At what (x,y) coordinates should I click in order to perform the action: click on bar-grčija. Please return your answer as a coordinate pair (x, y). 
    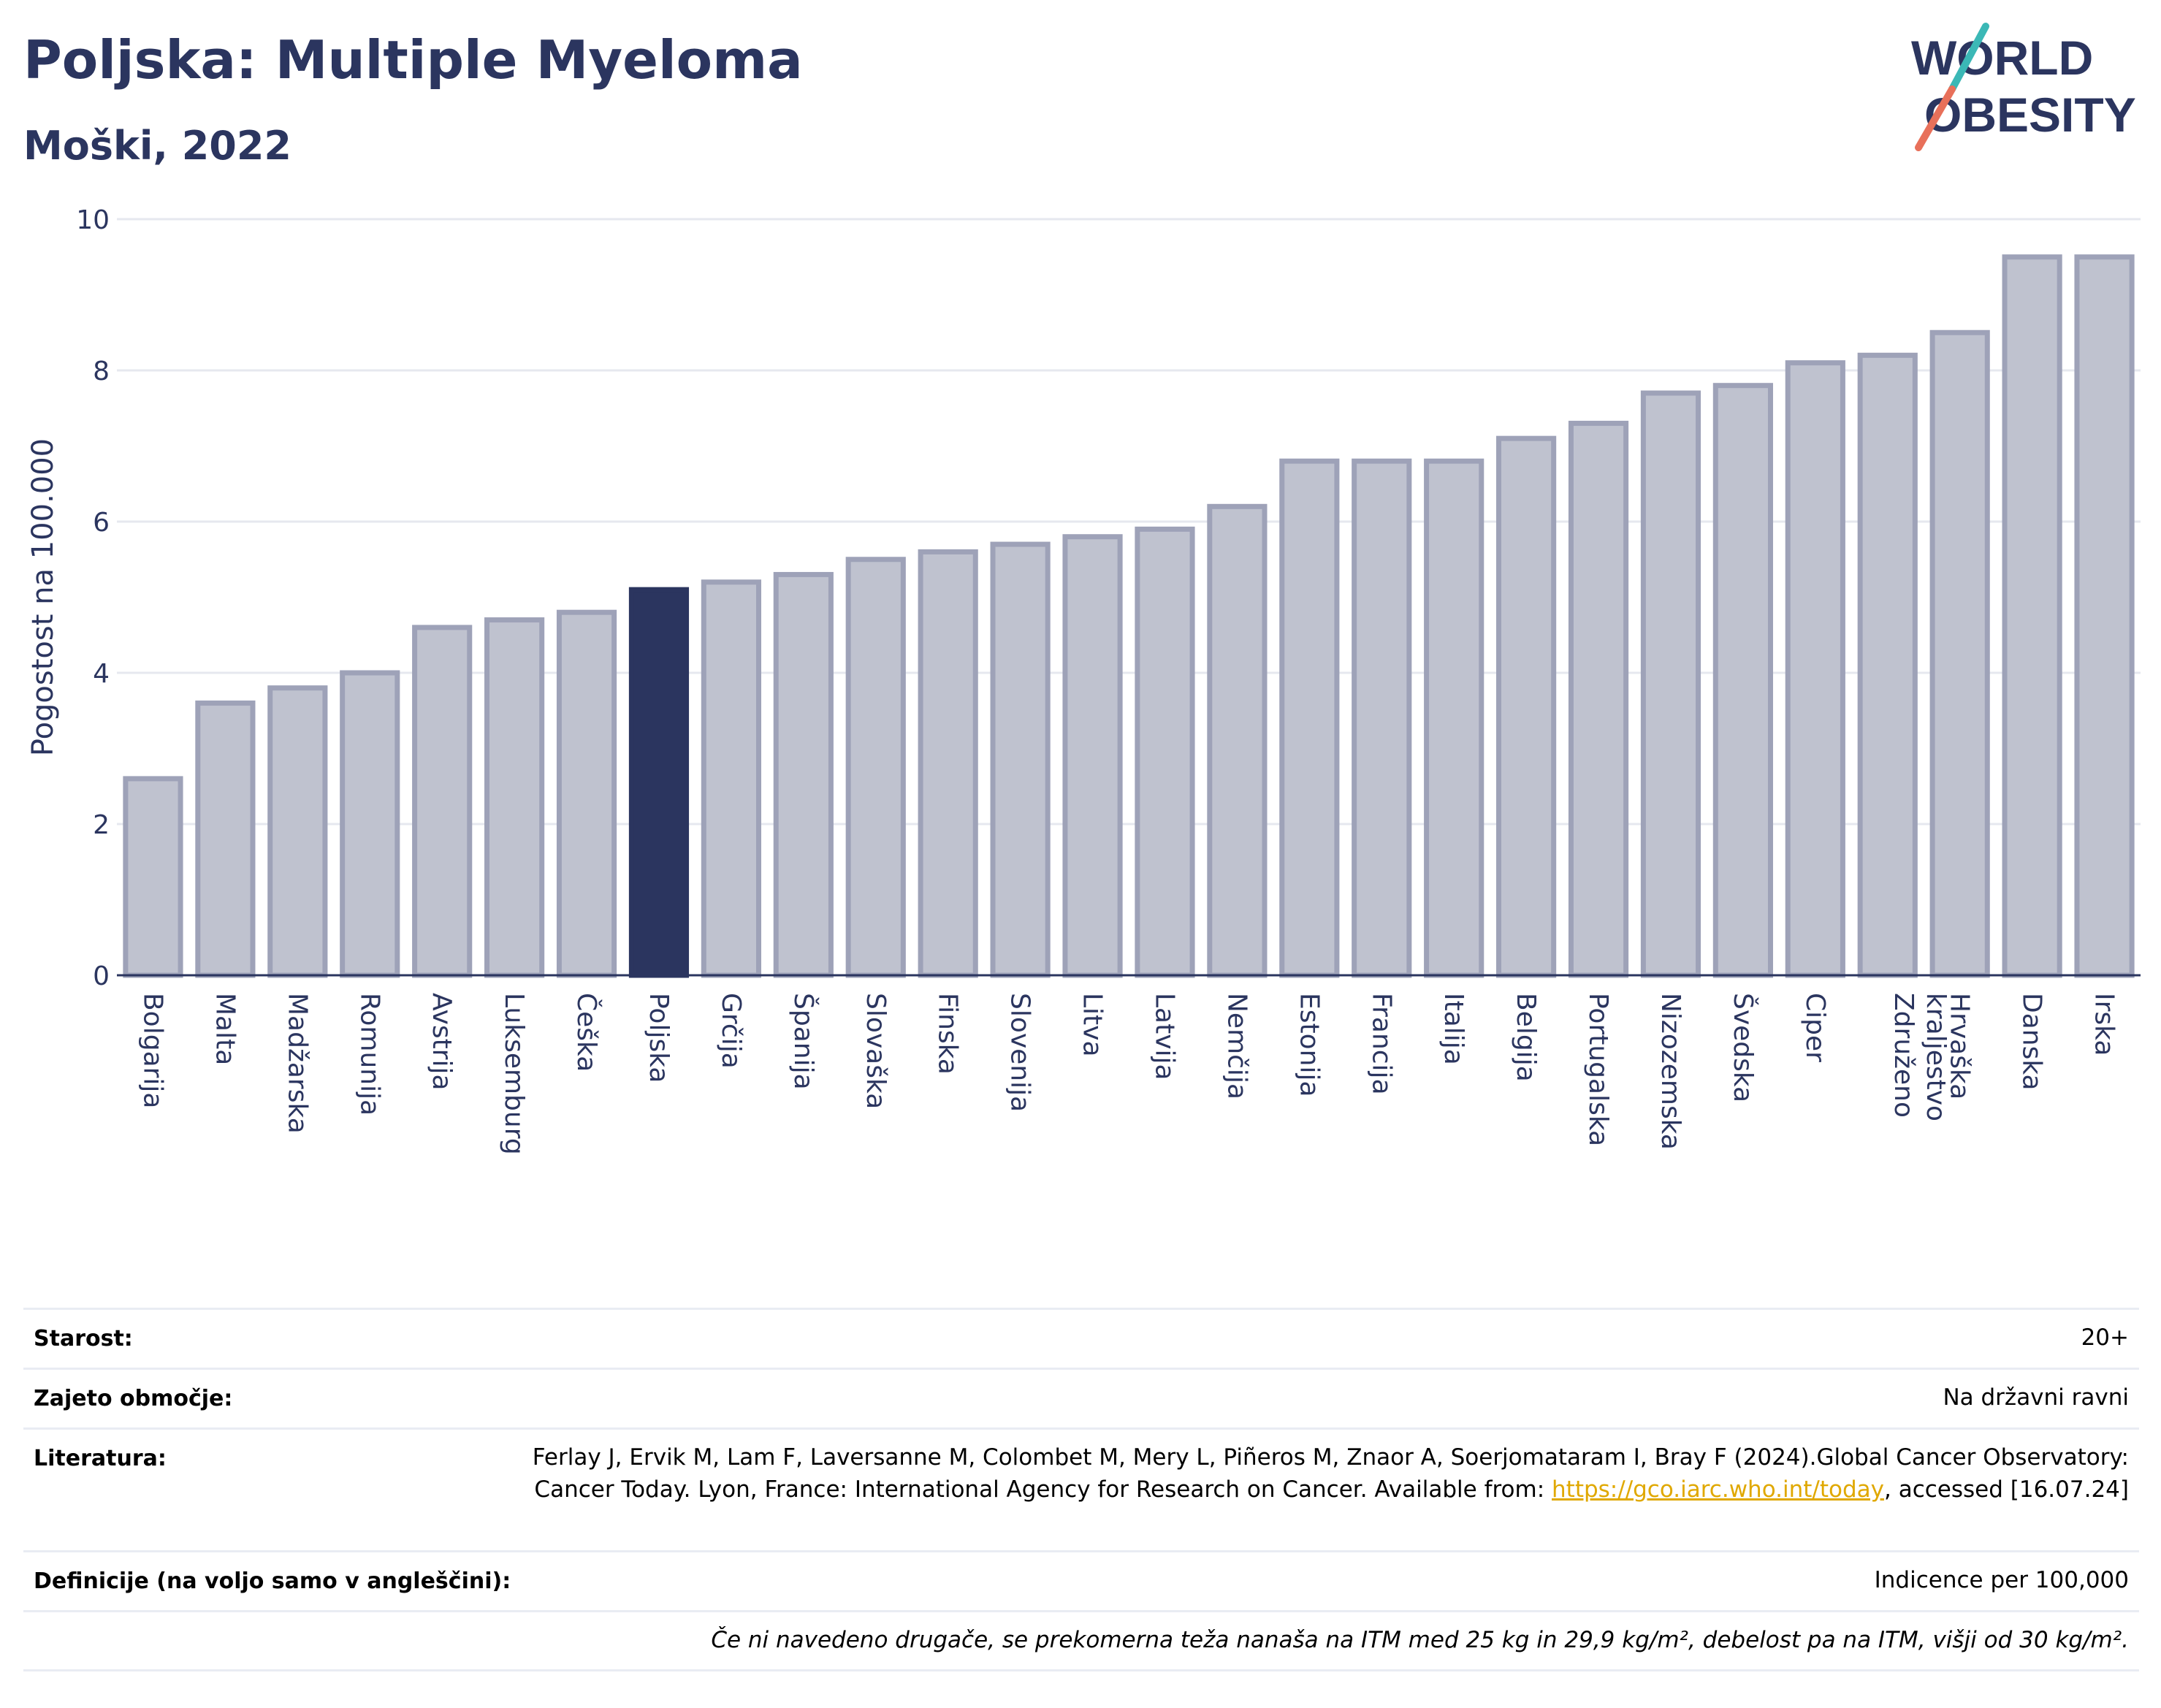
    Looking at the image, I should click on (731, 778).